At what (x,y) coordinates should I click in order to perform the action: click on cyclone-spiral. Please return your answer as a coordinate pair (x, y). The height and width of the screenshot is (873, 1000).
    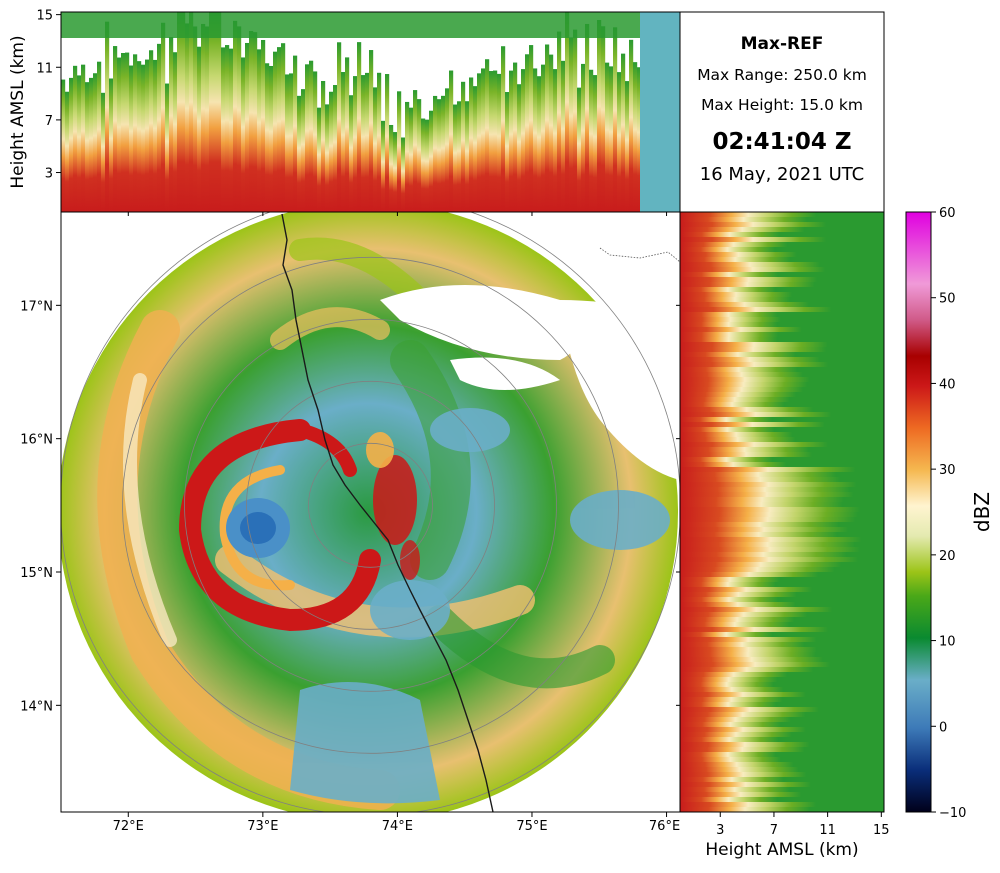
    Looking at the image, I should click on (279, 525).